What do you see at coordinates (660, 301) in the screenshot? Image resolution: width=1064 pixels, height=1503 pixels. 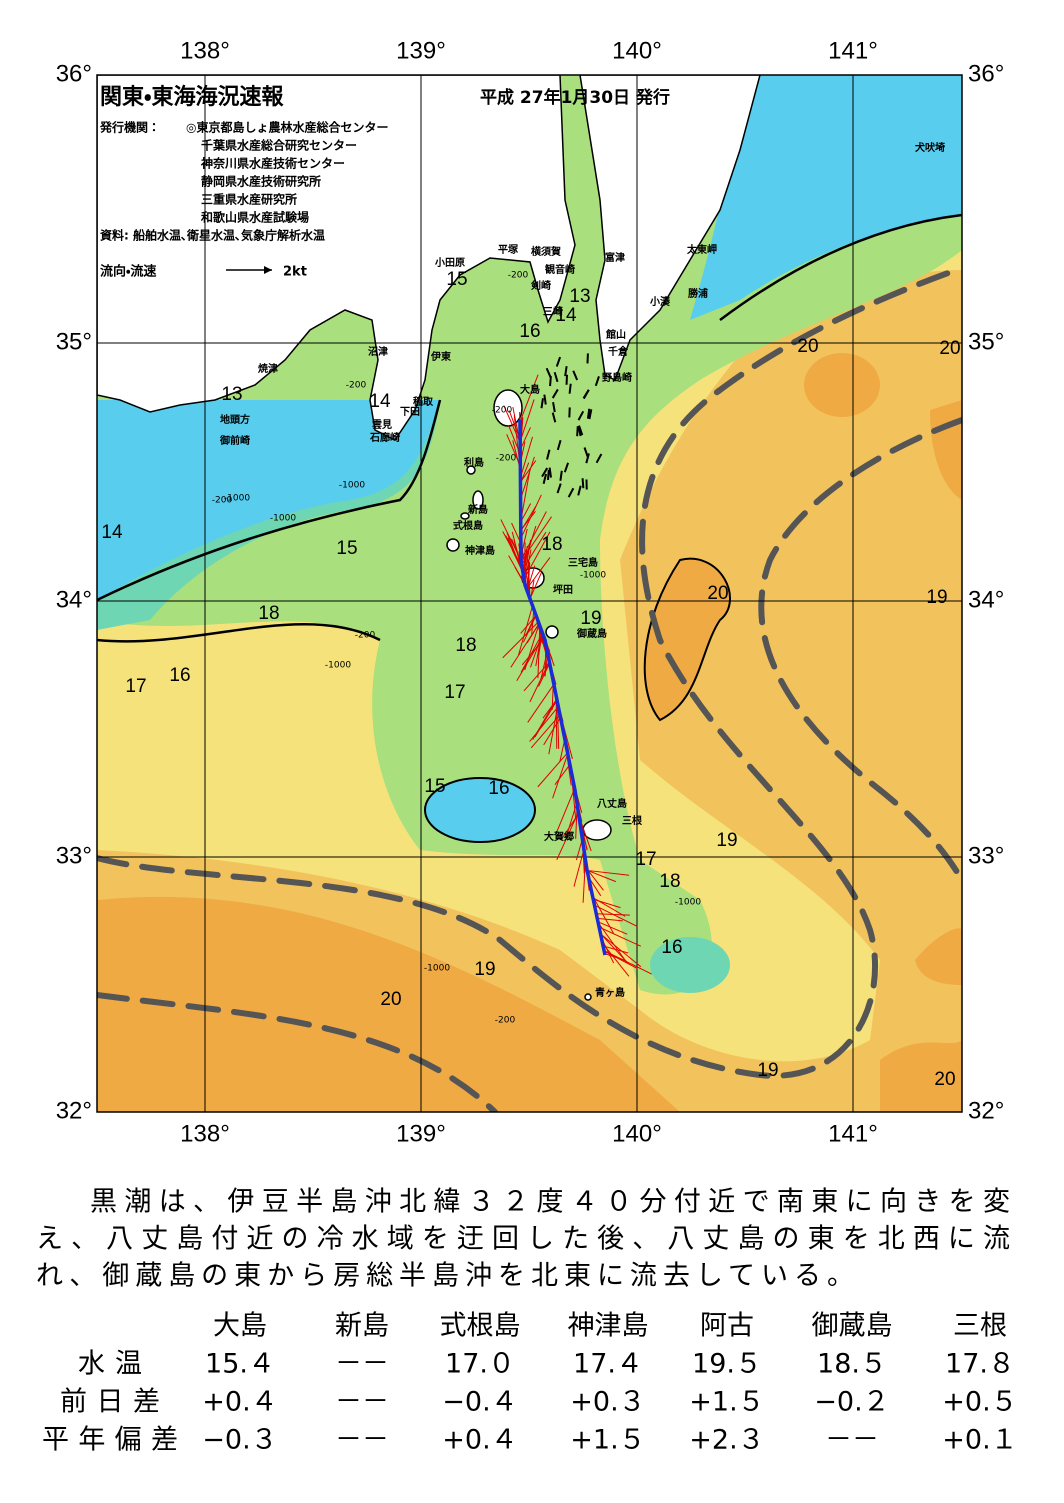 I see `place-name: 小湊` at bounding box center [660, 301].